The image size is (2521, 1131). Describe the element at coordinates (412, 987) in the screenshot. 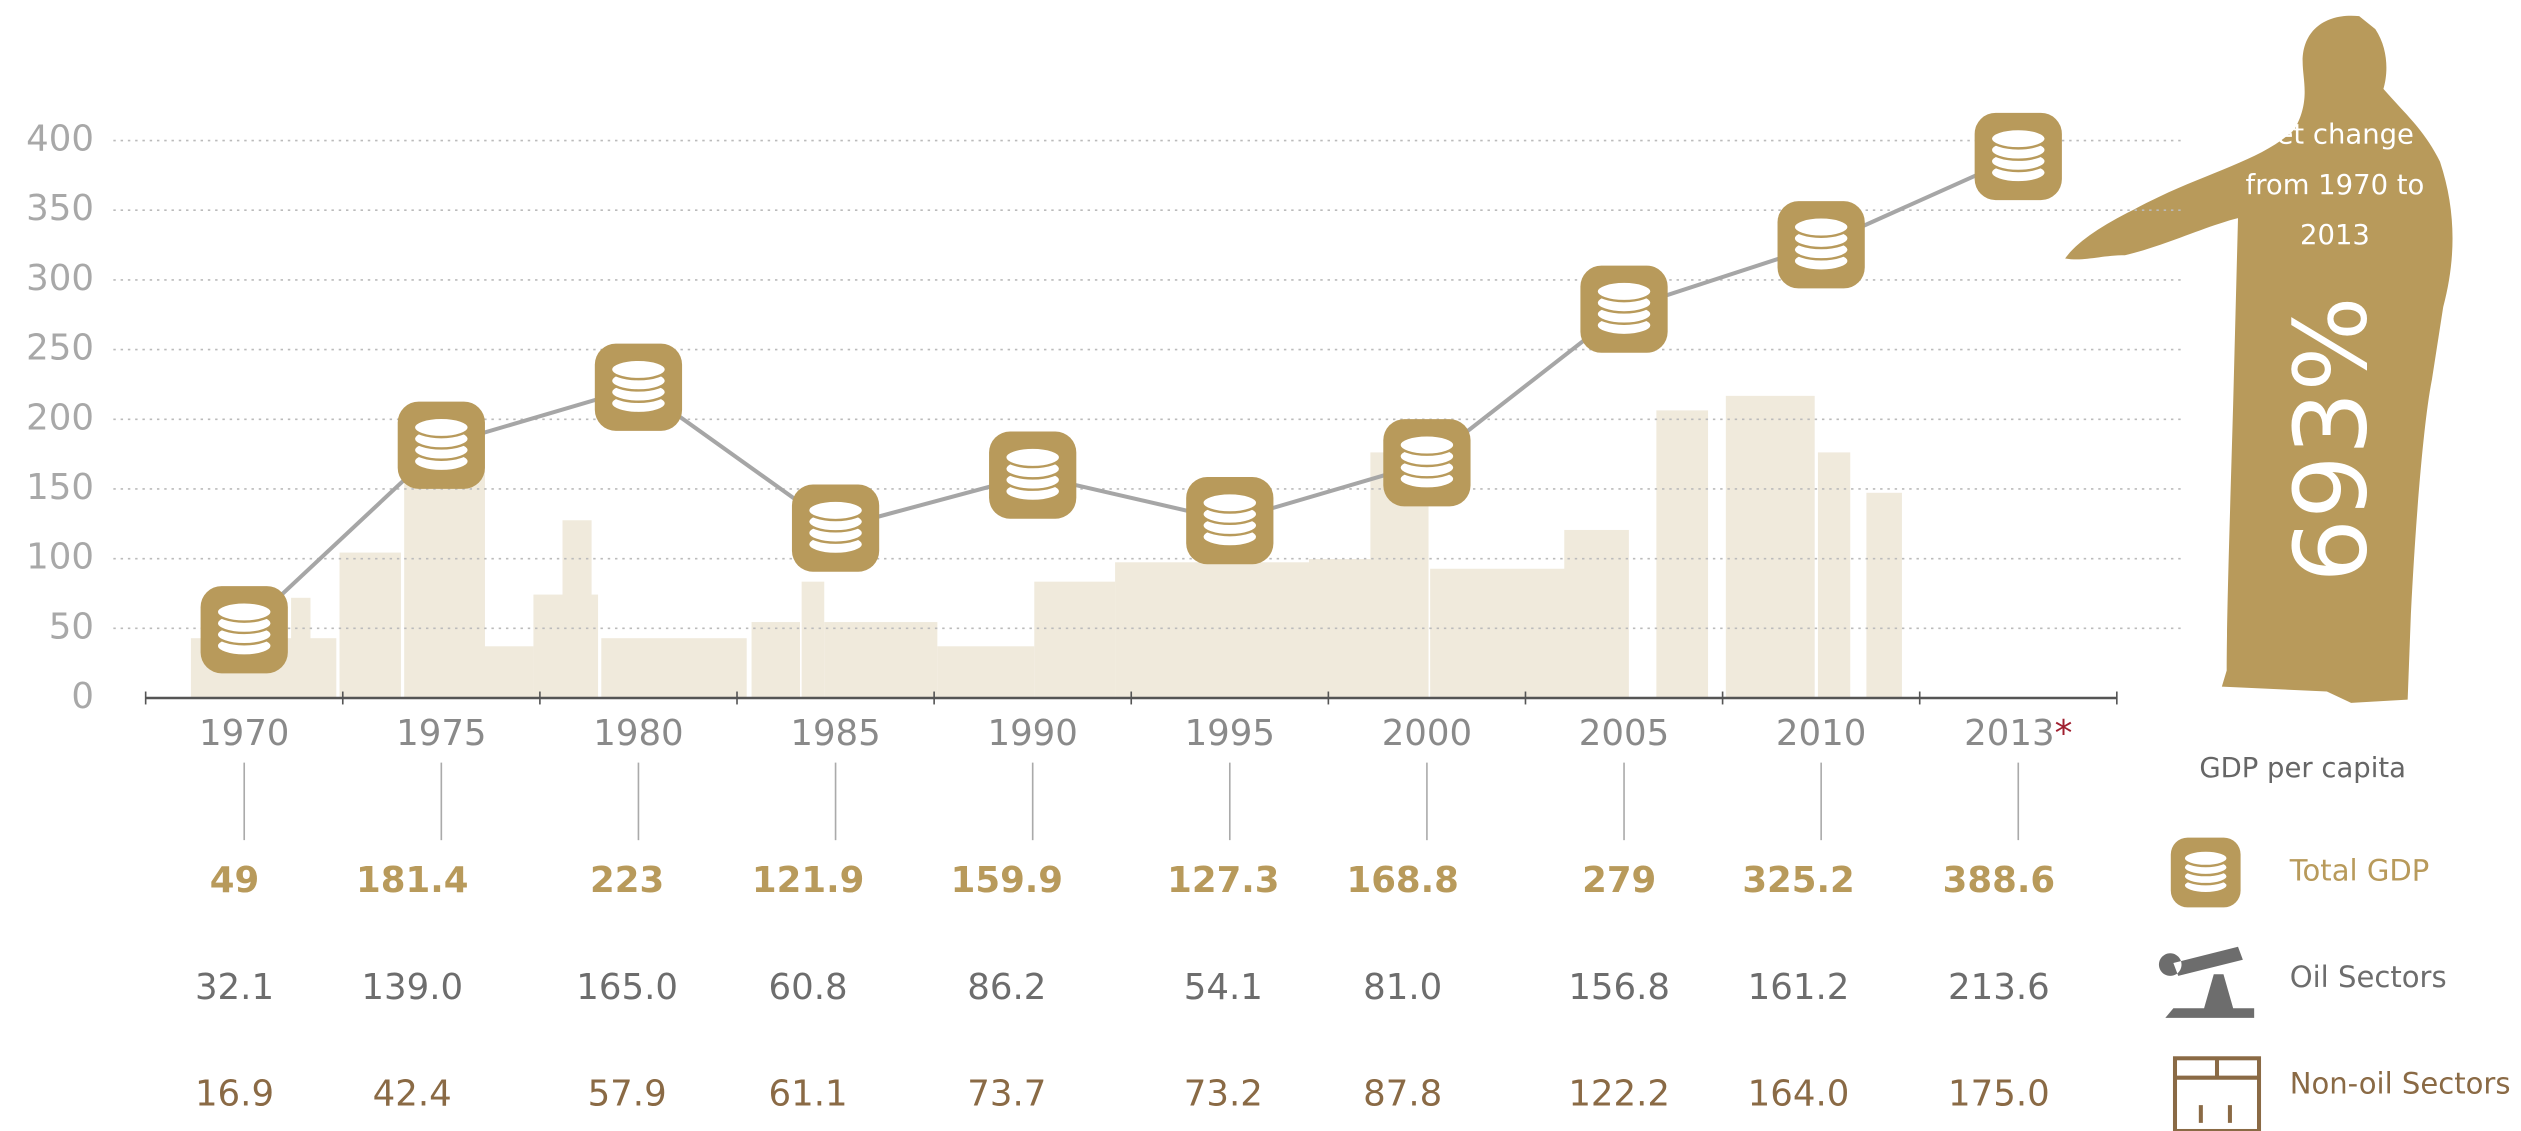

I see `value-label: 139.0` at that location.